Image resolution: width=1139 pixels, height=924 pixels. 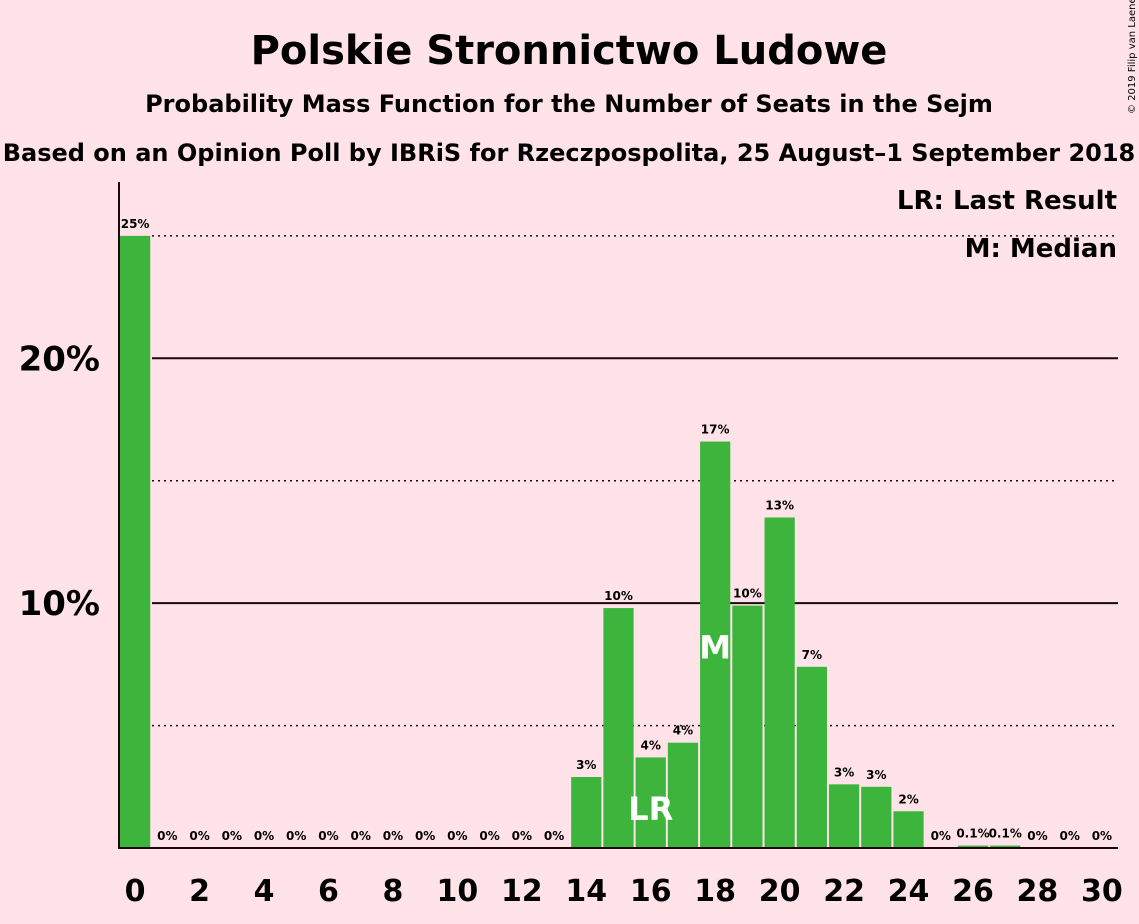 I want to click on x-tick-label-4: 4, so click(x=264, y=891).